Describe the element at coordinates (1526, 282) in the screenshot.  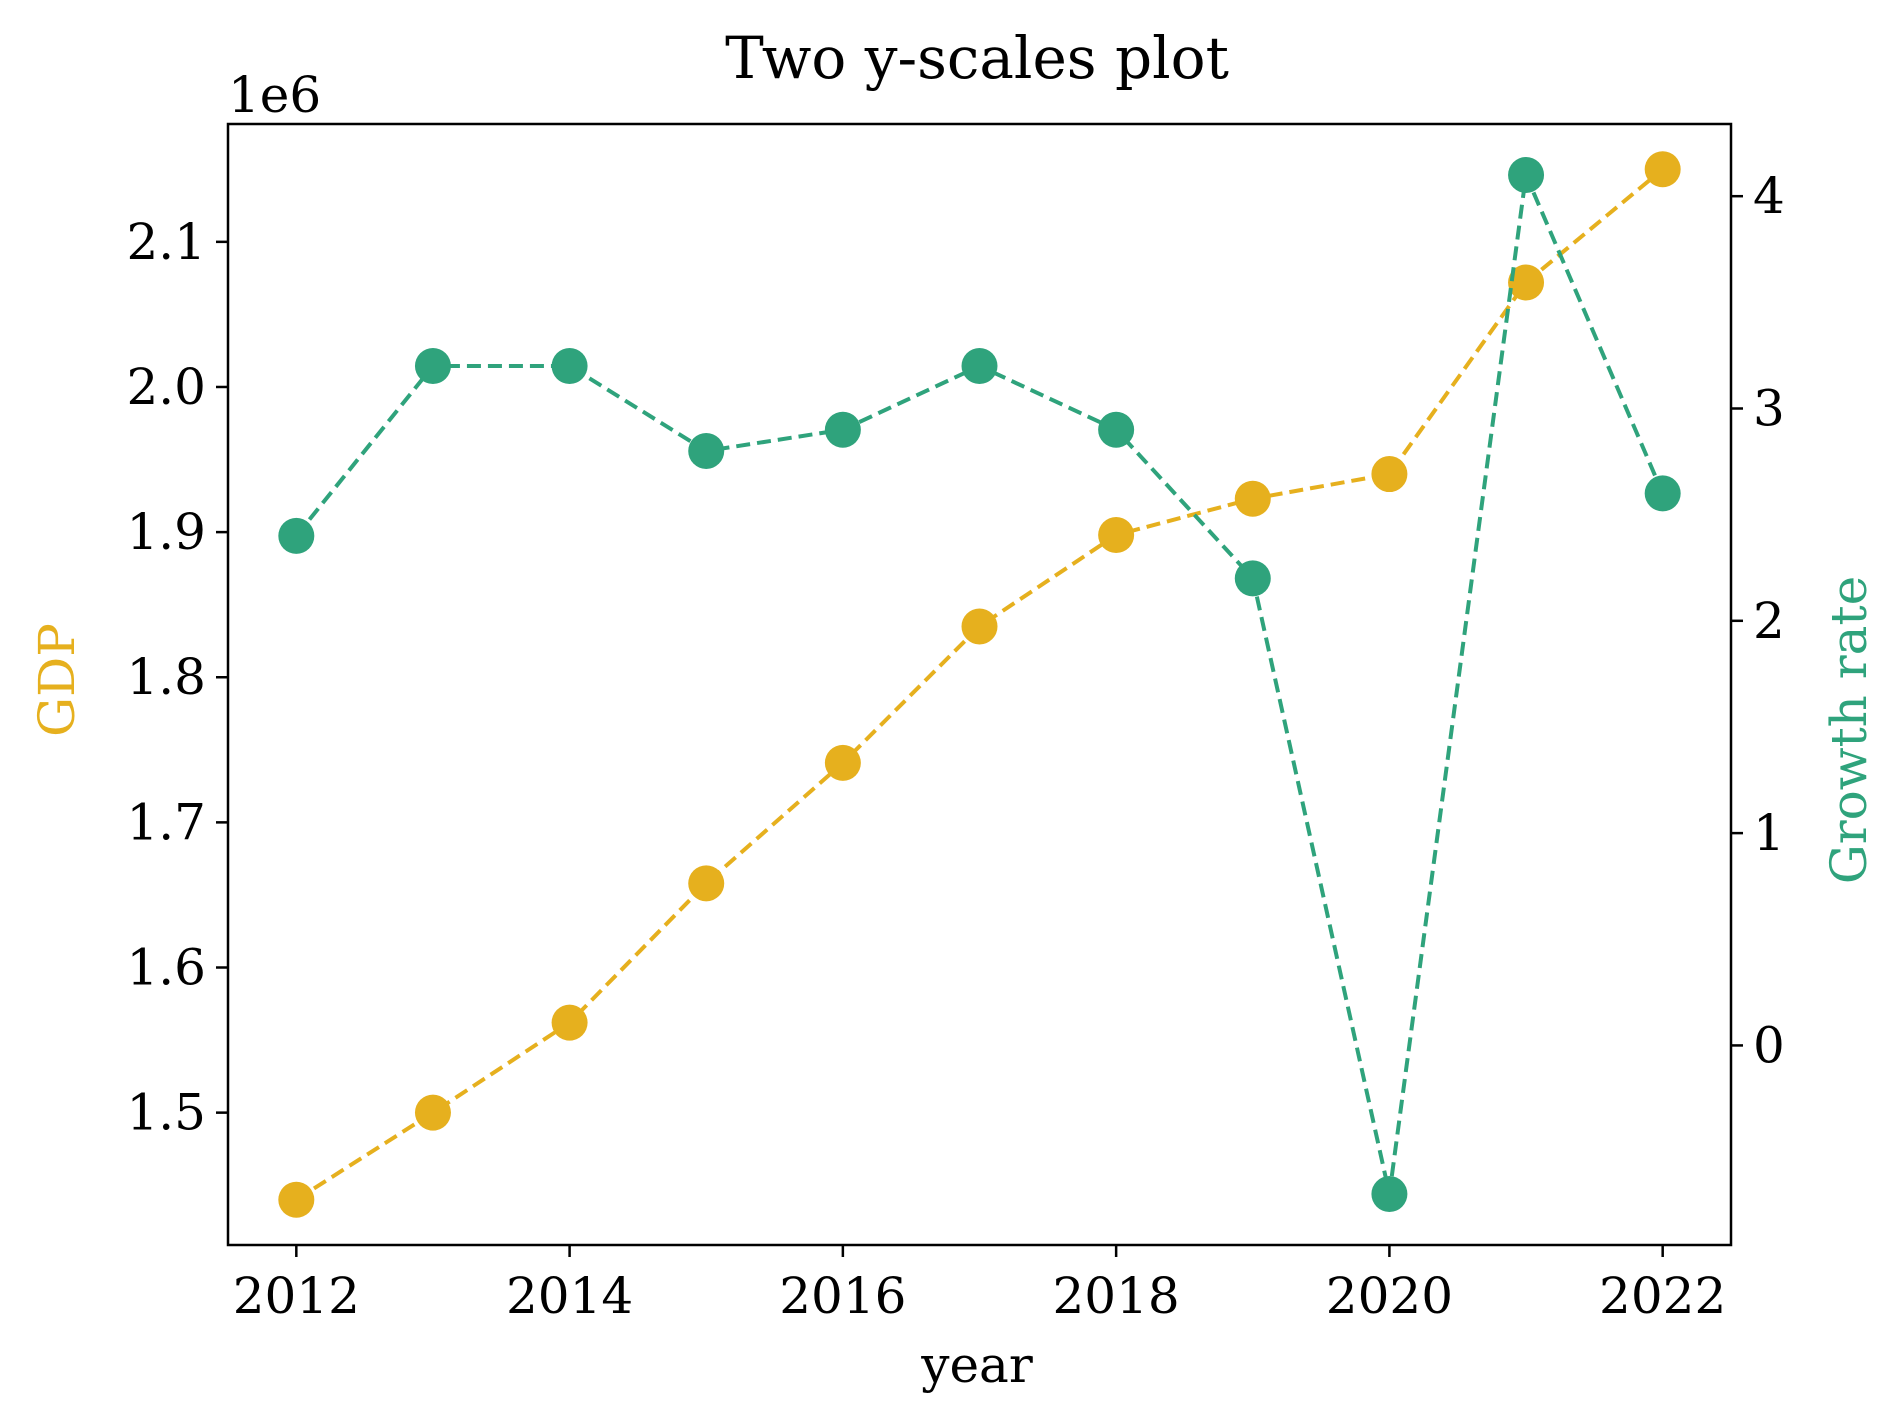
I see `data-point-gdp-2021` at that location.